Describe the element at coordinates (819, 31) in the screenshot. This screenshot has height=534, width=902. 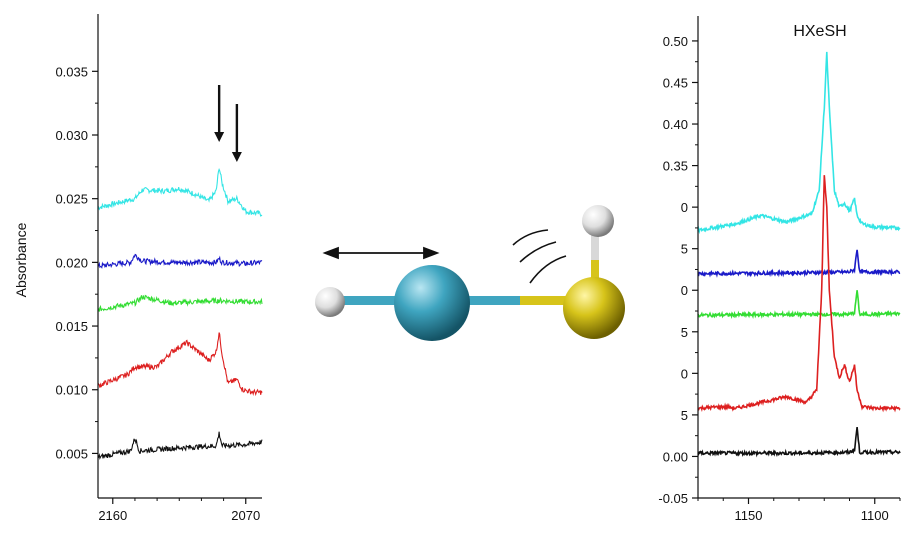
I see `right-chart-title: HXeSH` at that location.